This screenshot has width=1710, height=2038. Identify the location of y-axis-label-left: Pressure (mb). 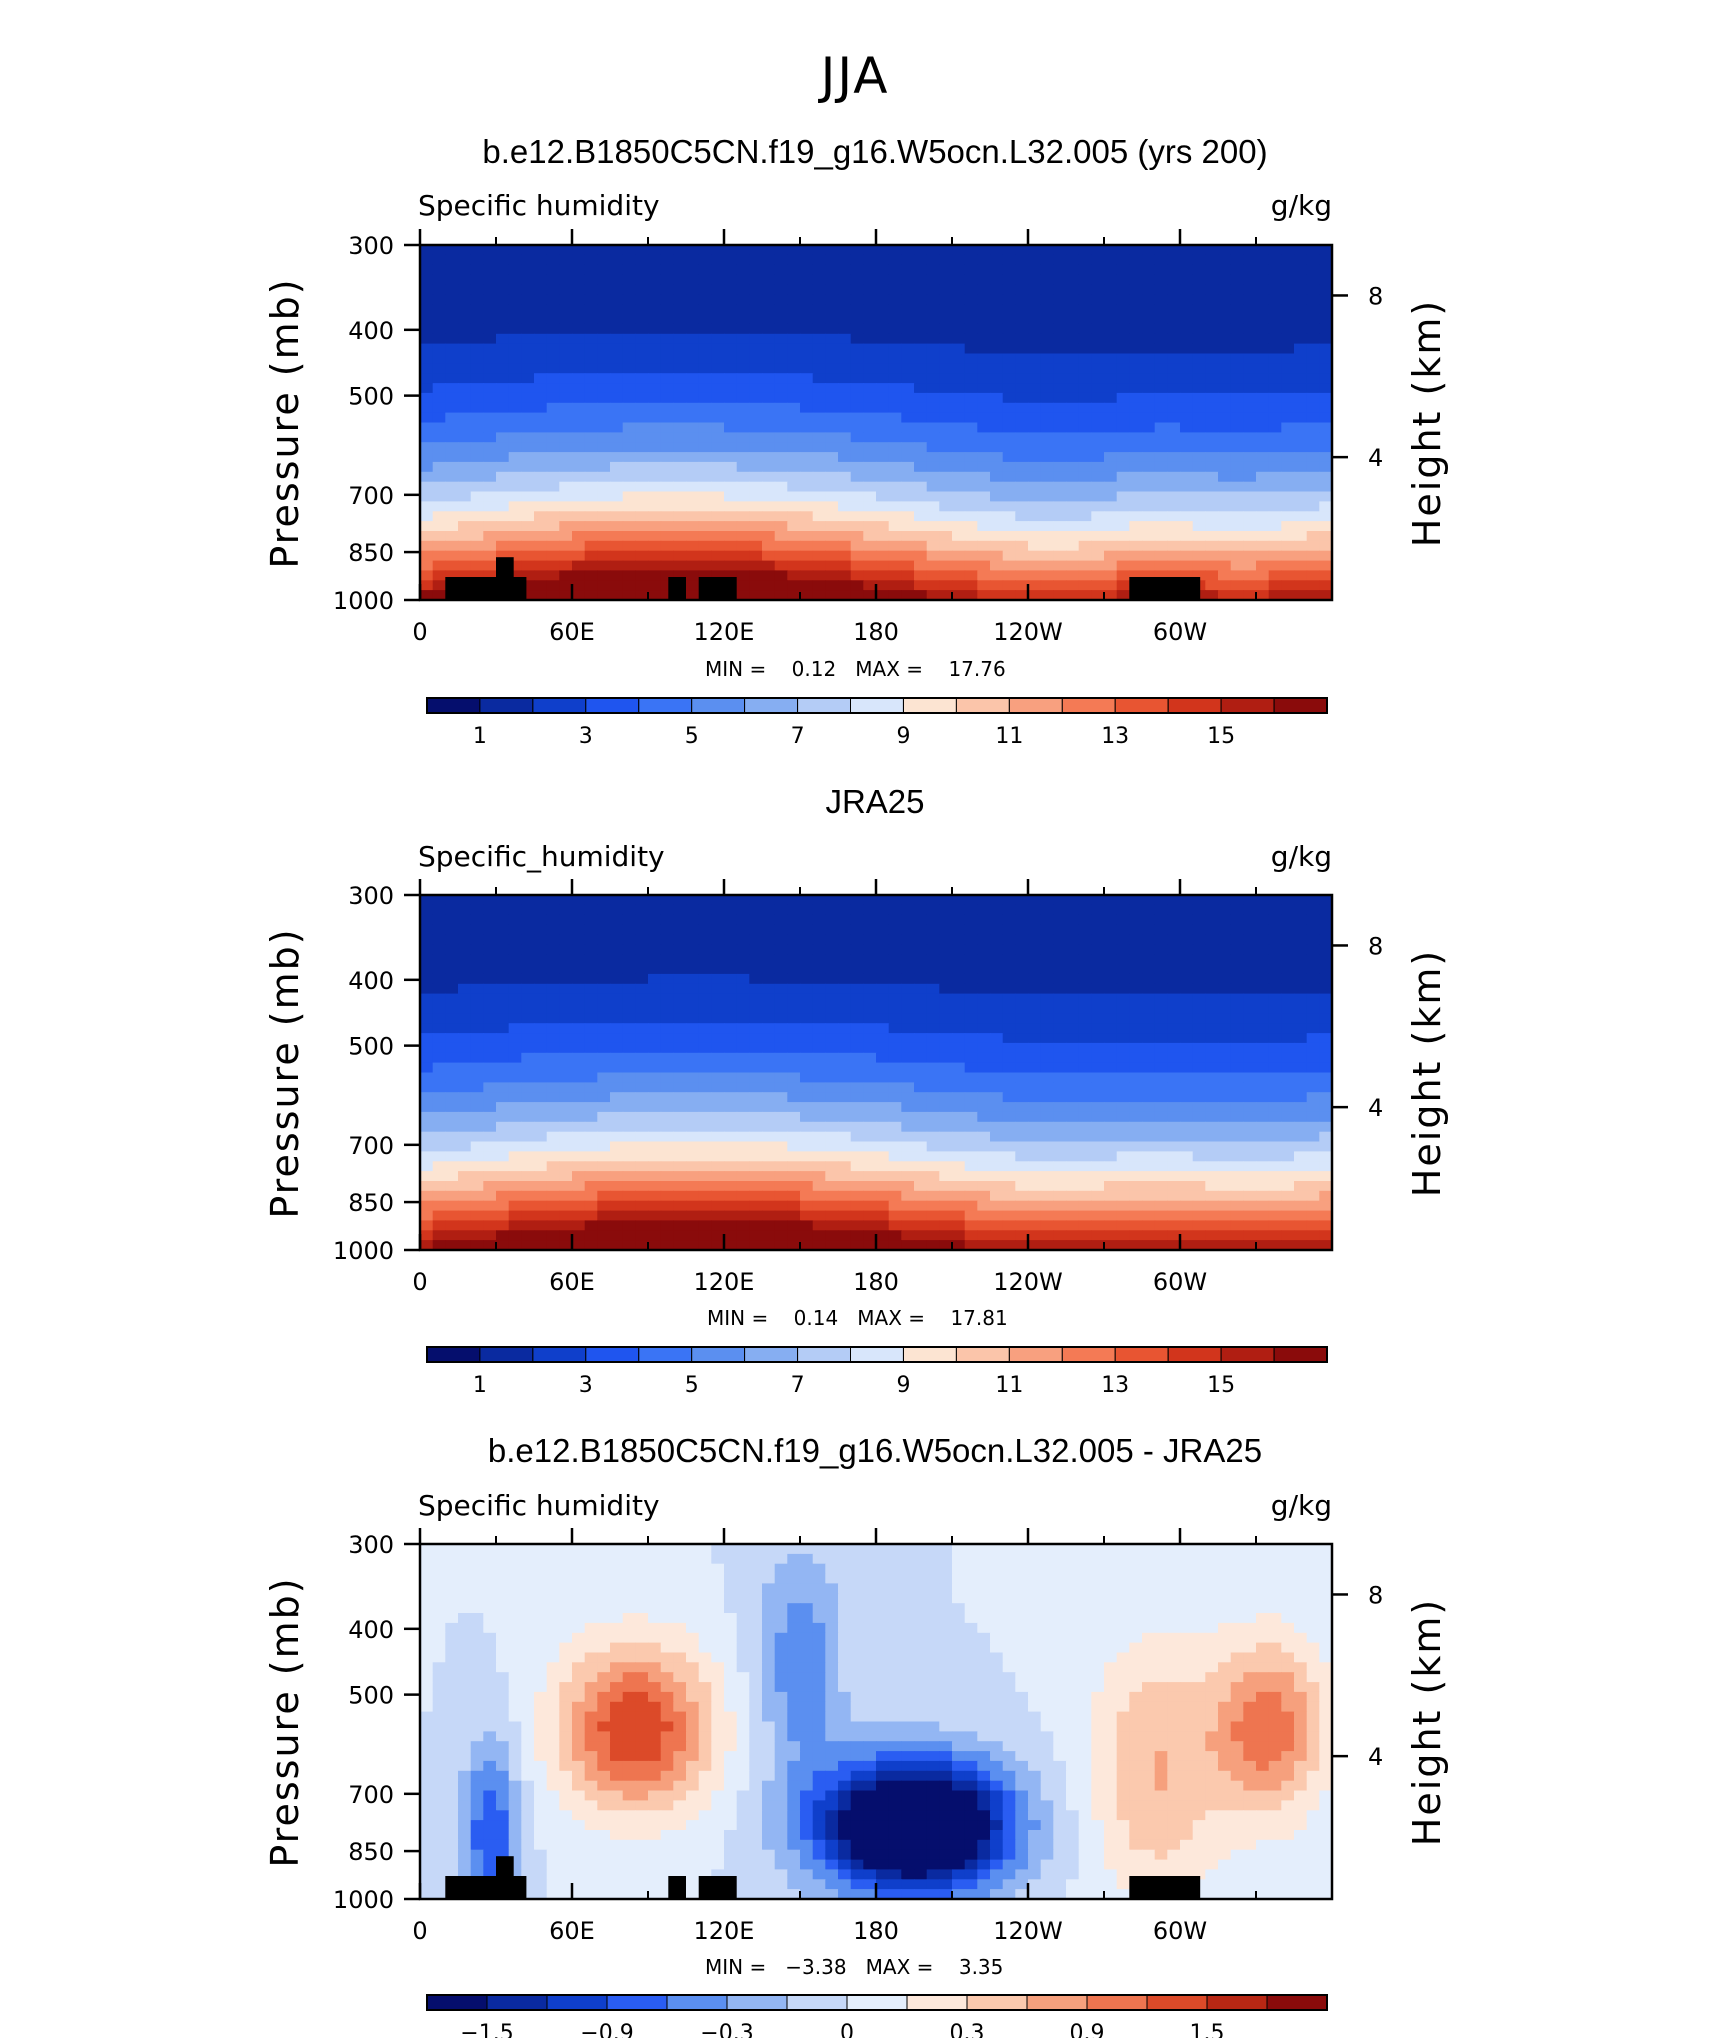
(285, 1072).